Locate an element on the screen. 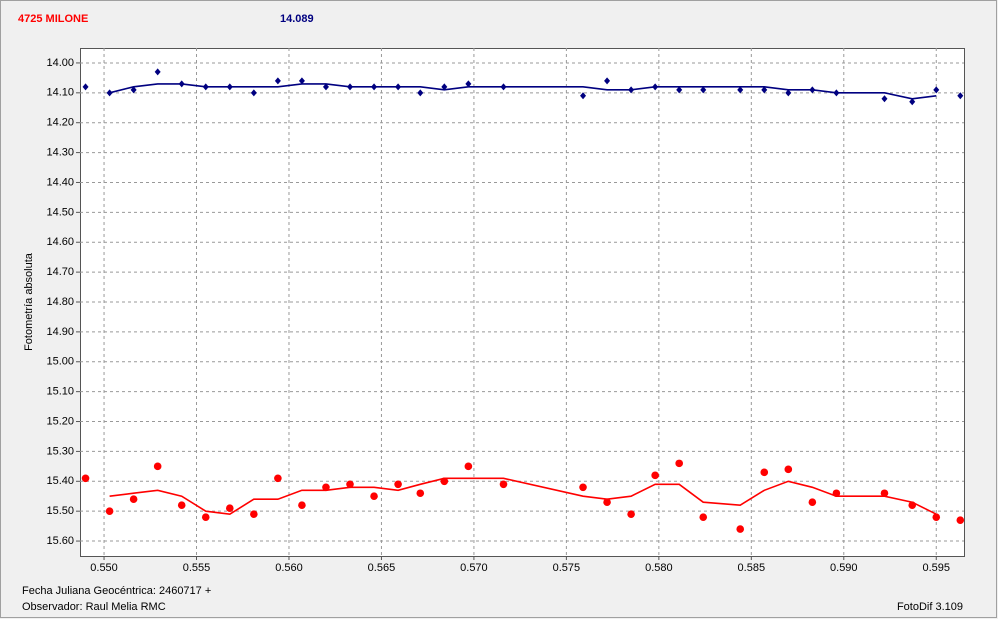 The height and width of the screenshot is (619, 998). y-tick-label: 14.20 is located at coordinates (60, 123).